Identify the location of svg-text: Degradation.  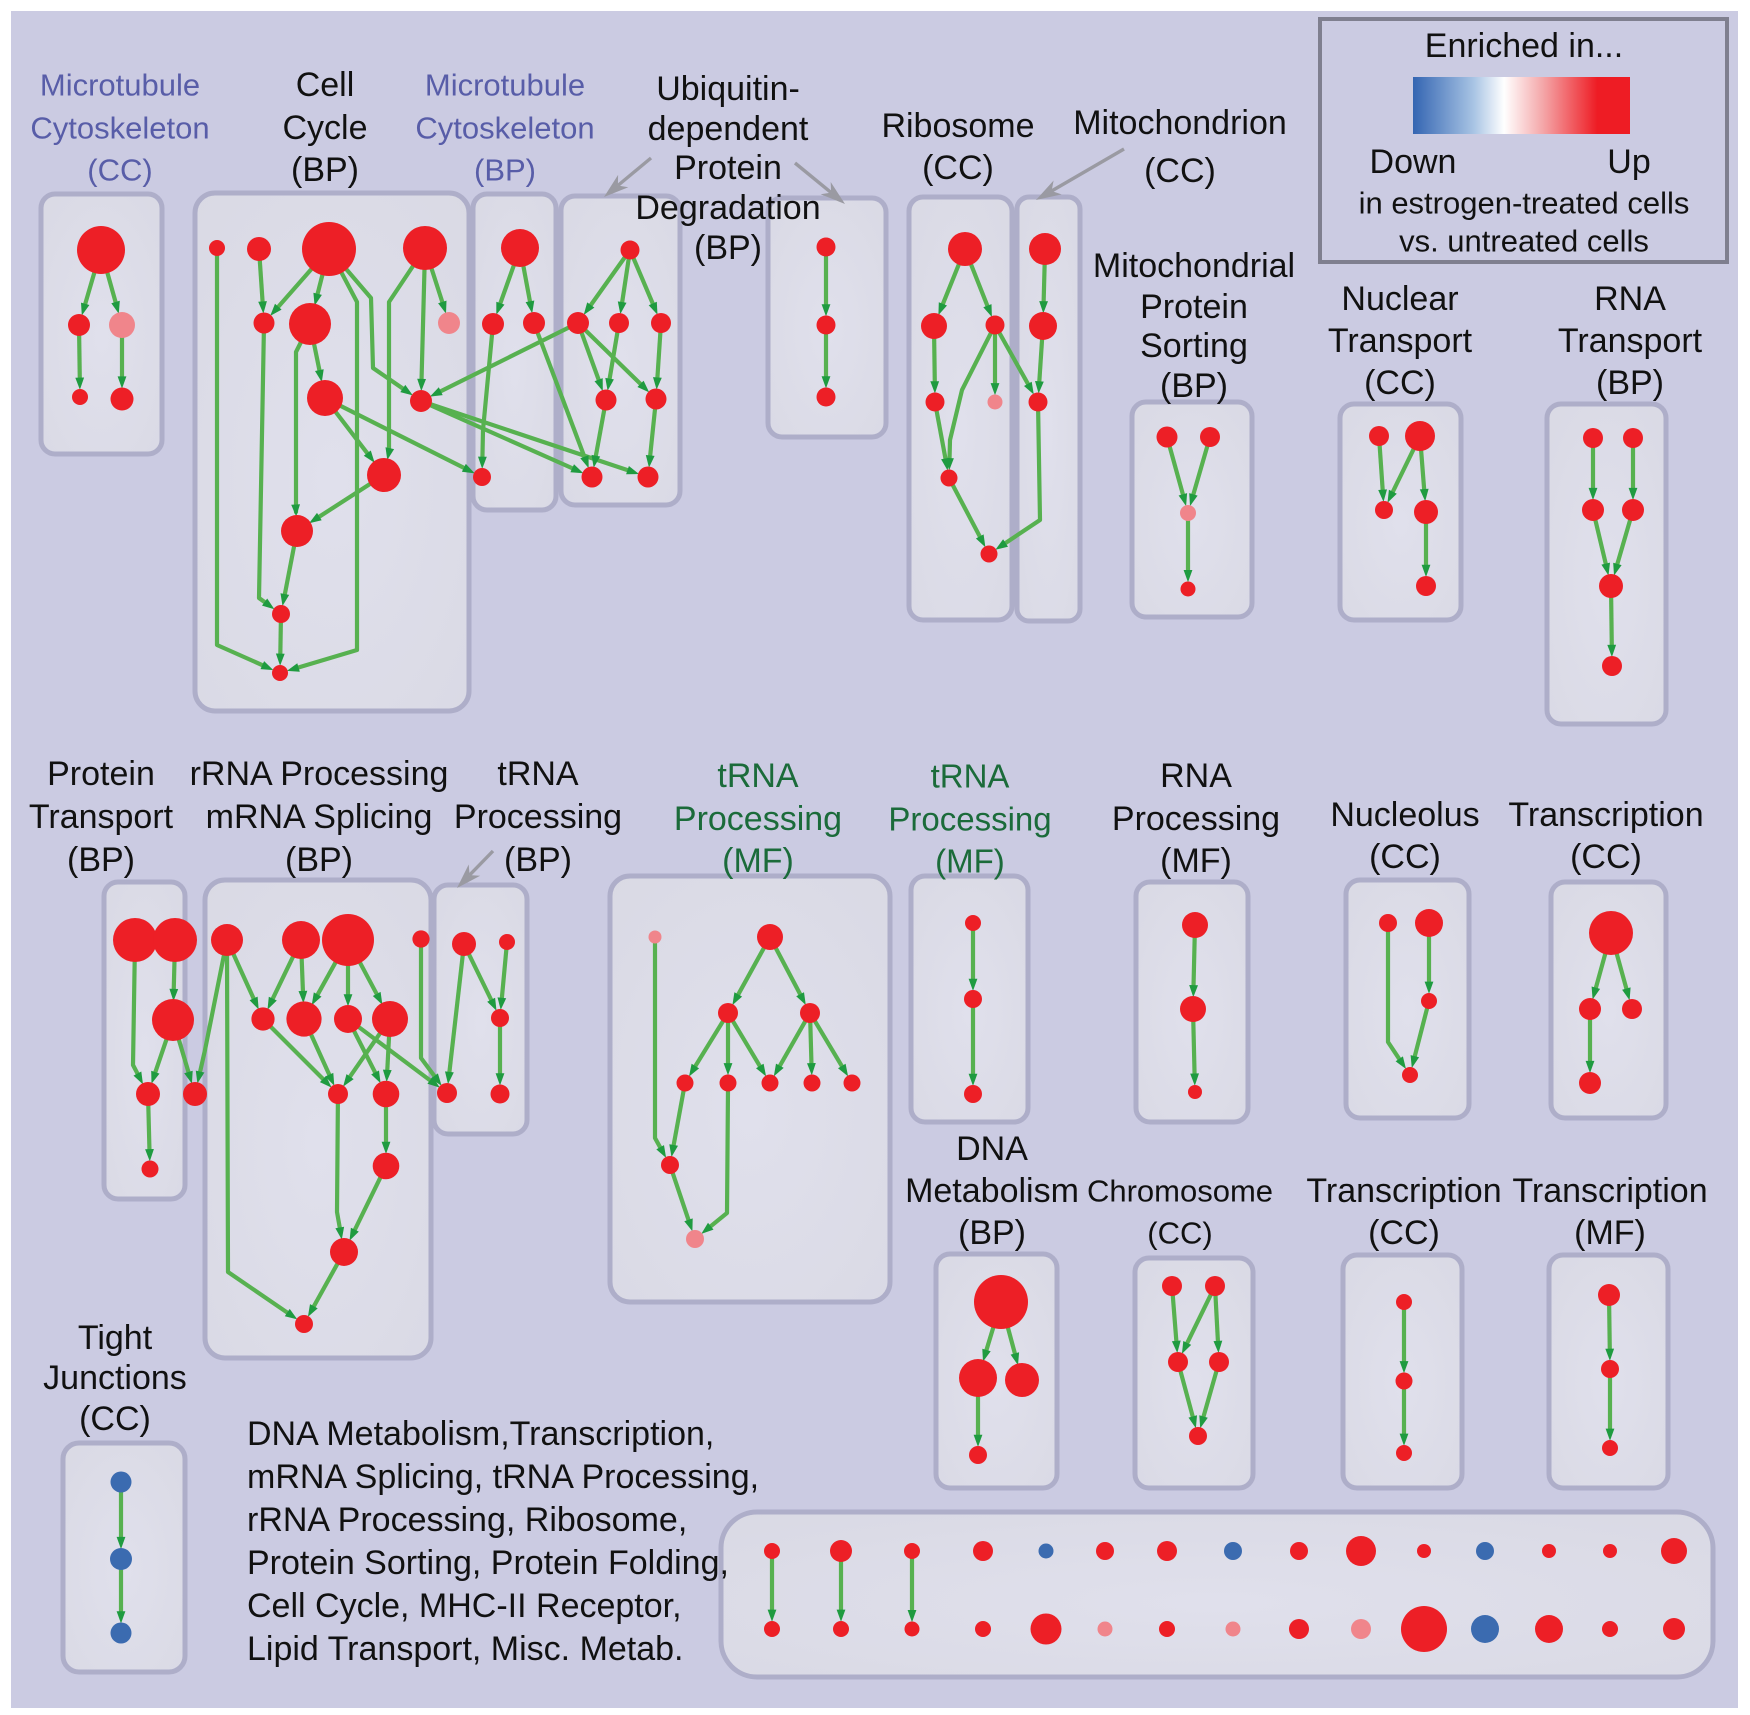
(727, 208).